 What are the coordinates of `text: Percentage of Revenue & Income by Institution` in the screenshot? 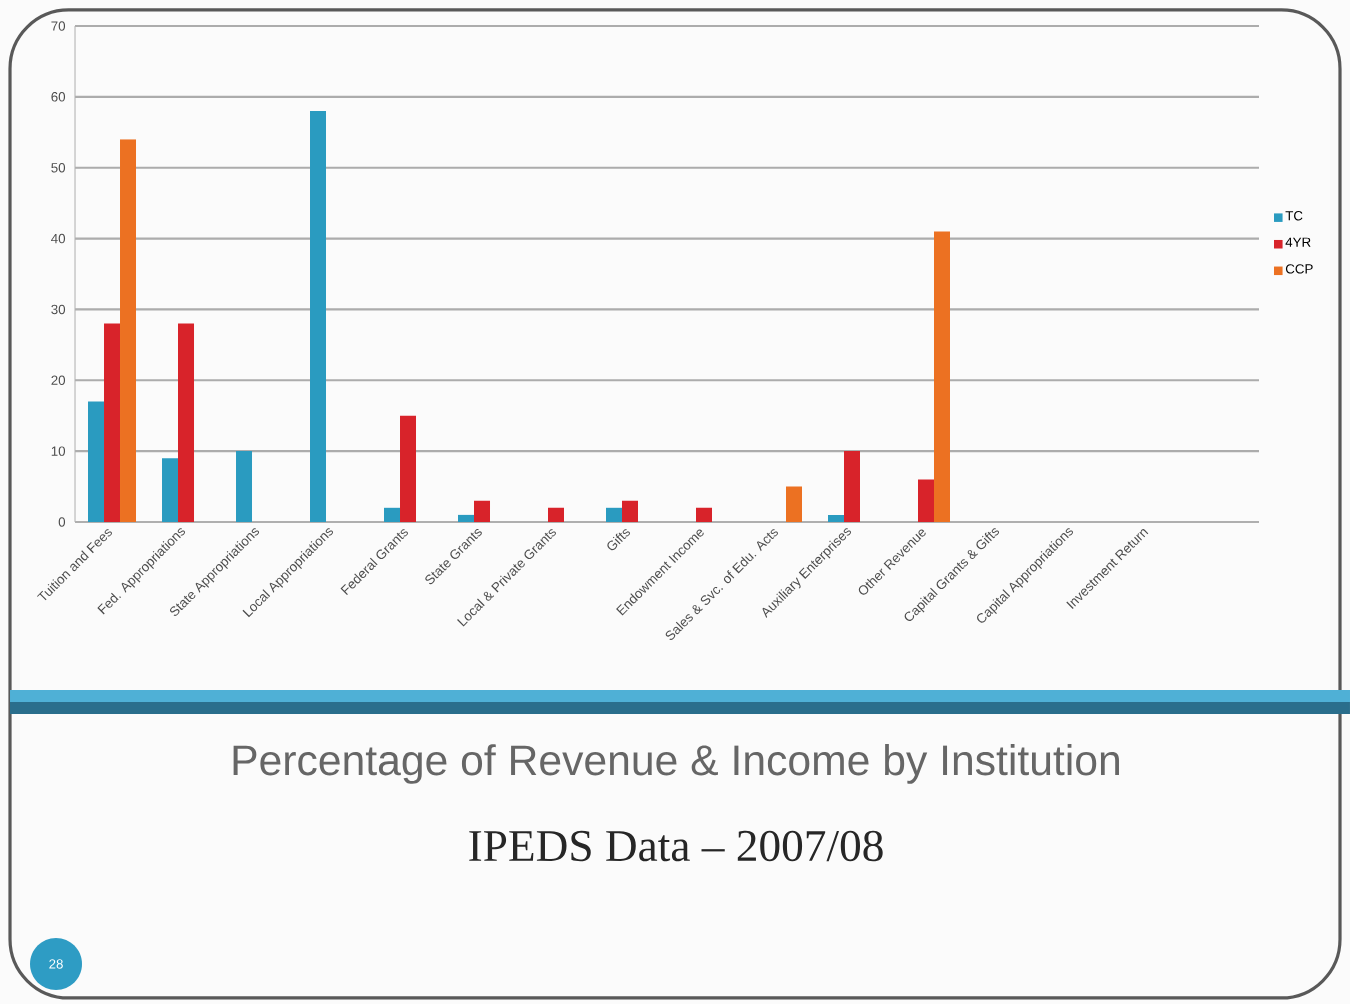 It's located at (676, 764).